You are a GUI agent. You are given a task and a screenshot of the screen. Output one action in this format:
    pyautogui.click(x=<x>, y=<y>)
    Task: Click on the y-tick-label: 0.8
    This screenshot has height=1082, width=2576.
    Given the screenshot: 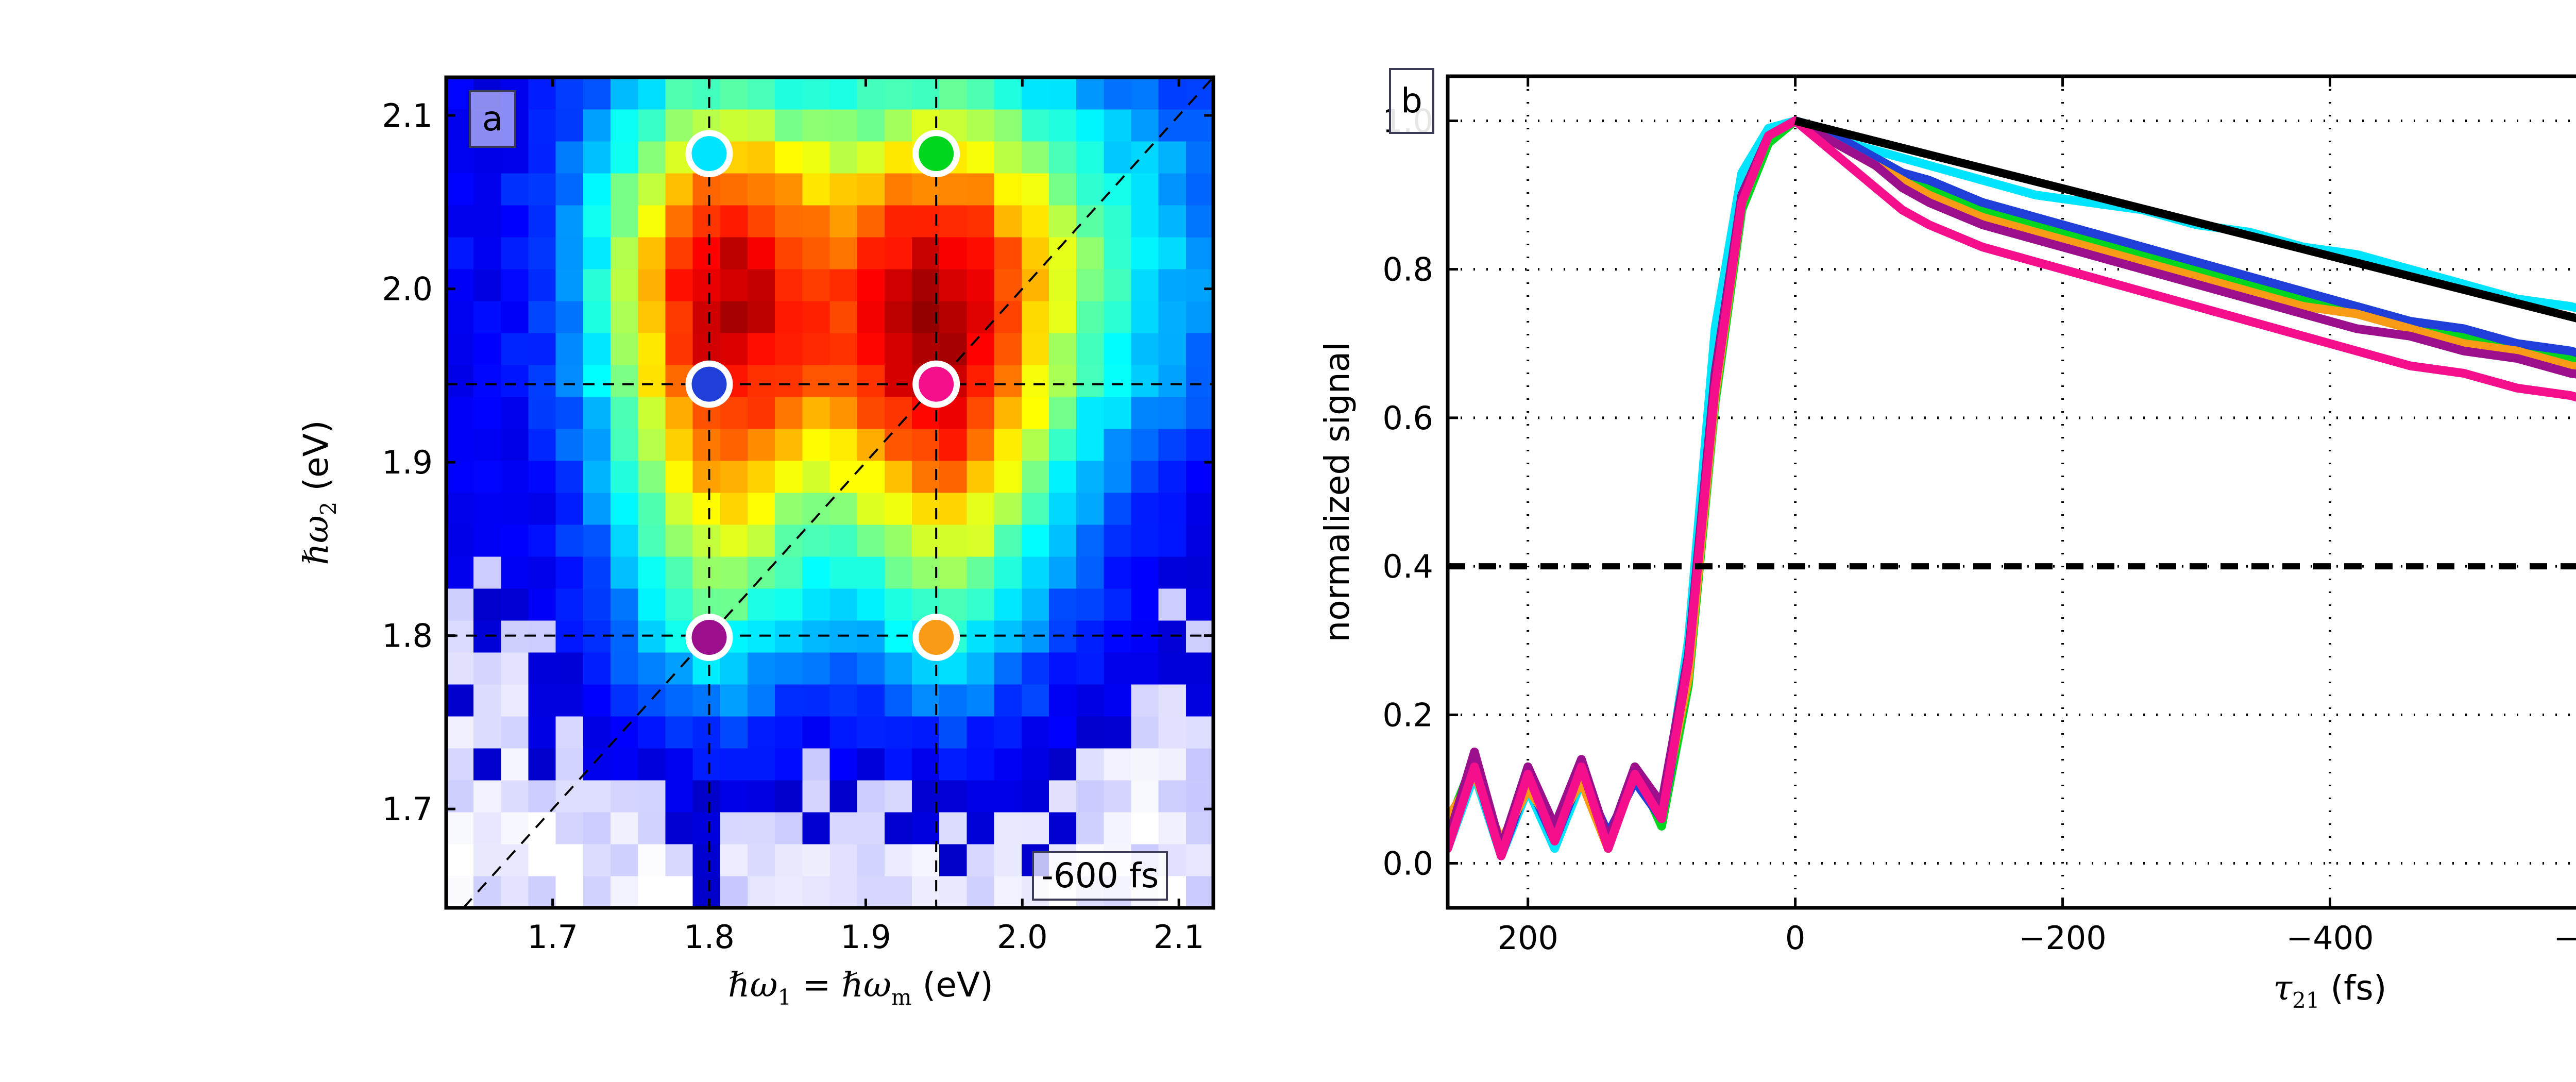 What is the action you would take?
    pyautogui.click(x=1407, y=270)
    